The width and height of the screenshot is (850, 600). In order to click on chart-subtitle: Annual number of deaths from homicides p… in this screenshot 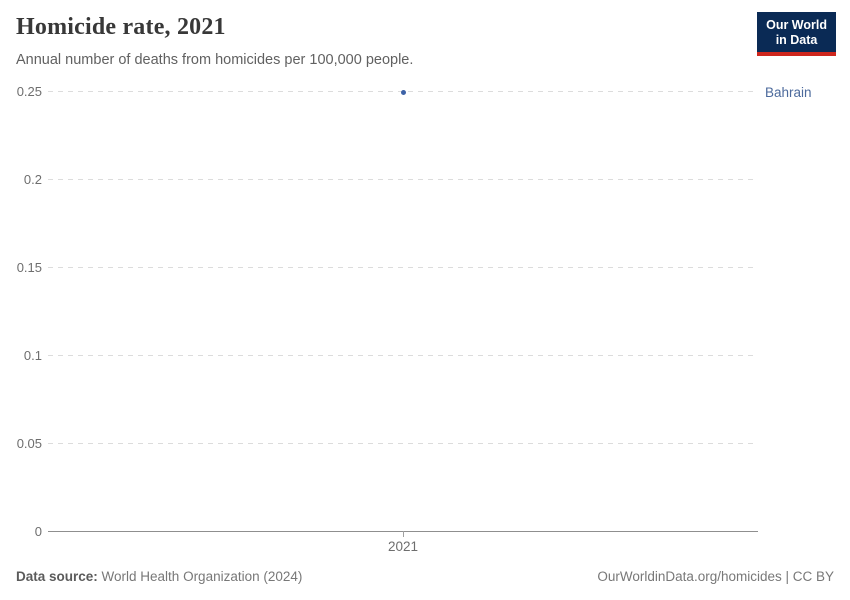, I will do `click(215, 60)`.